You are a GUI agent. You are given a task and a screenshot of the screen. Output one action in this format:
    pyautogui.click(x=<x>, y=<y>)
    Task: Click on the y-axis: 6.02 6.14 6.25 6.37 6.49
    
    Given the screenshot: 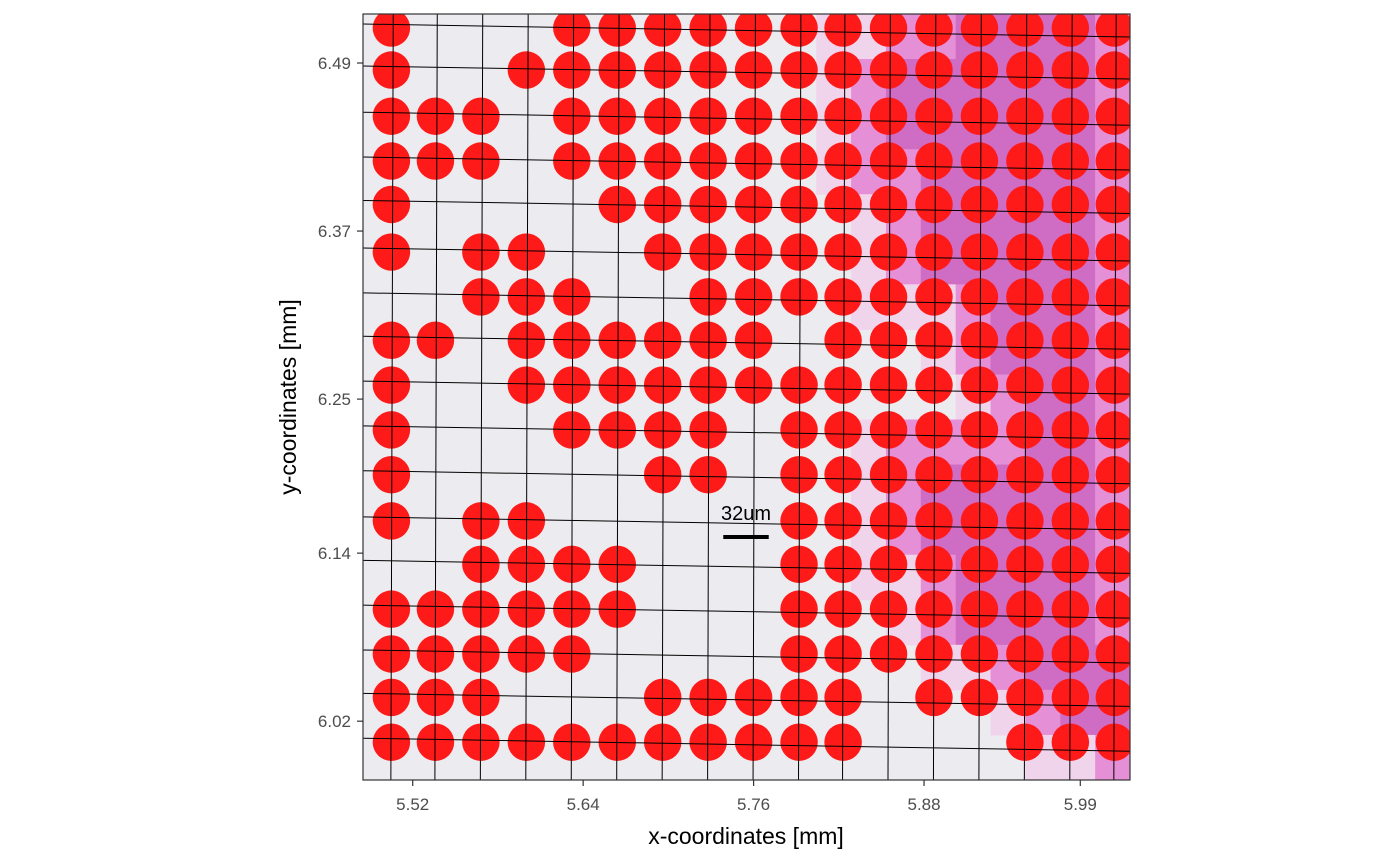 What is the action you would take?
    pyautogui.click(x=340, y=392)
    